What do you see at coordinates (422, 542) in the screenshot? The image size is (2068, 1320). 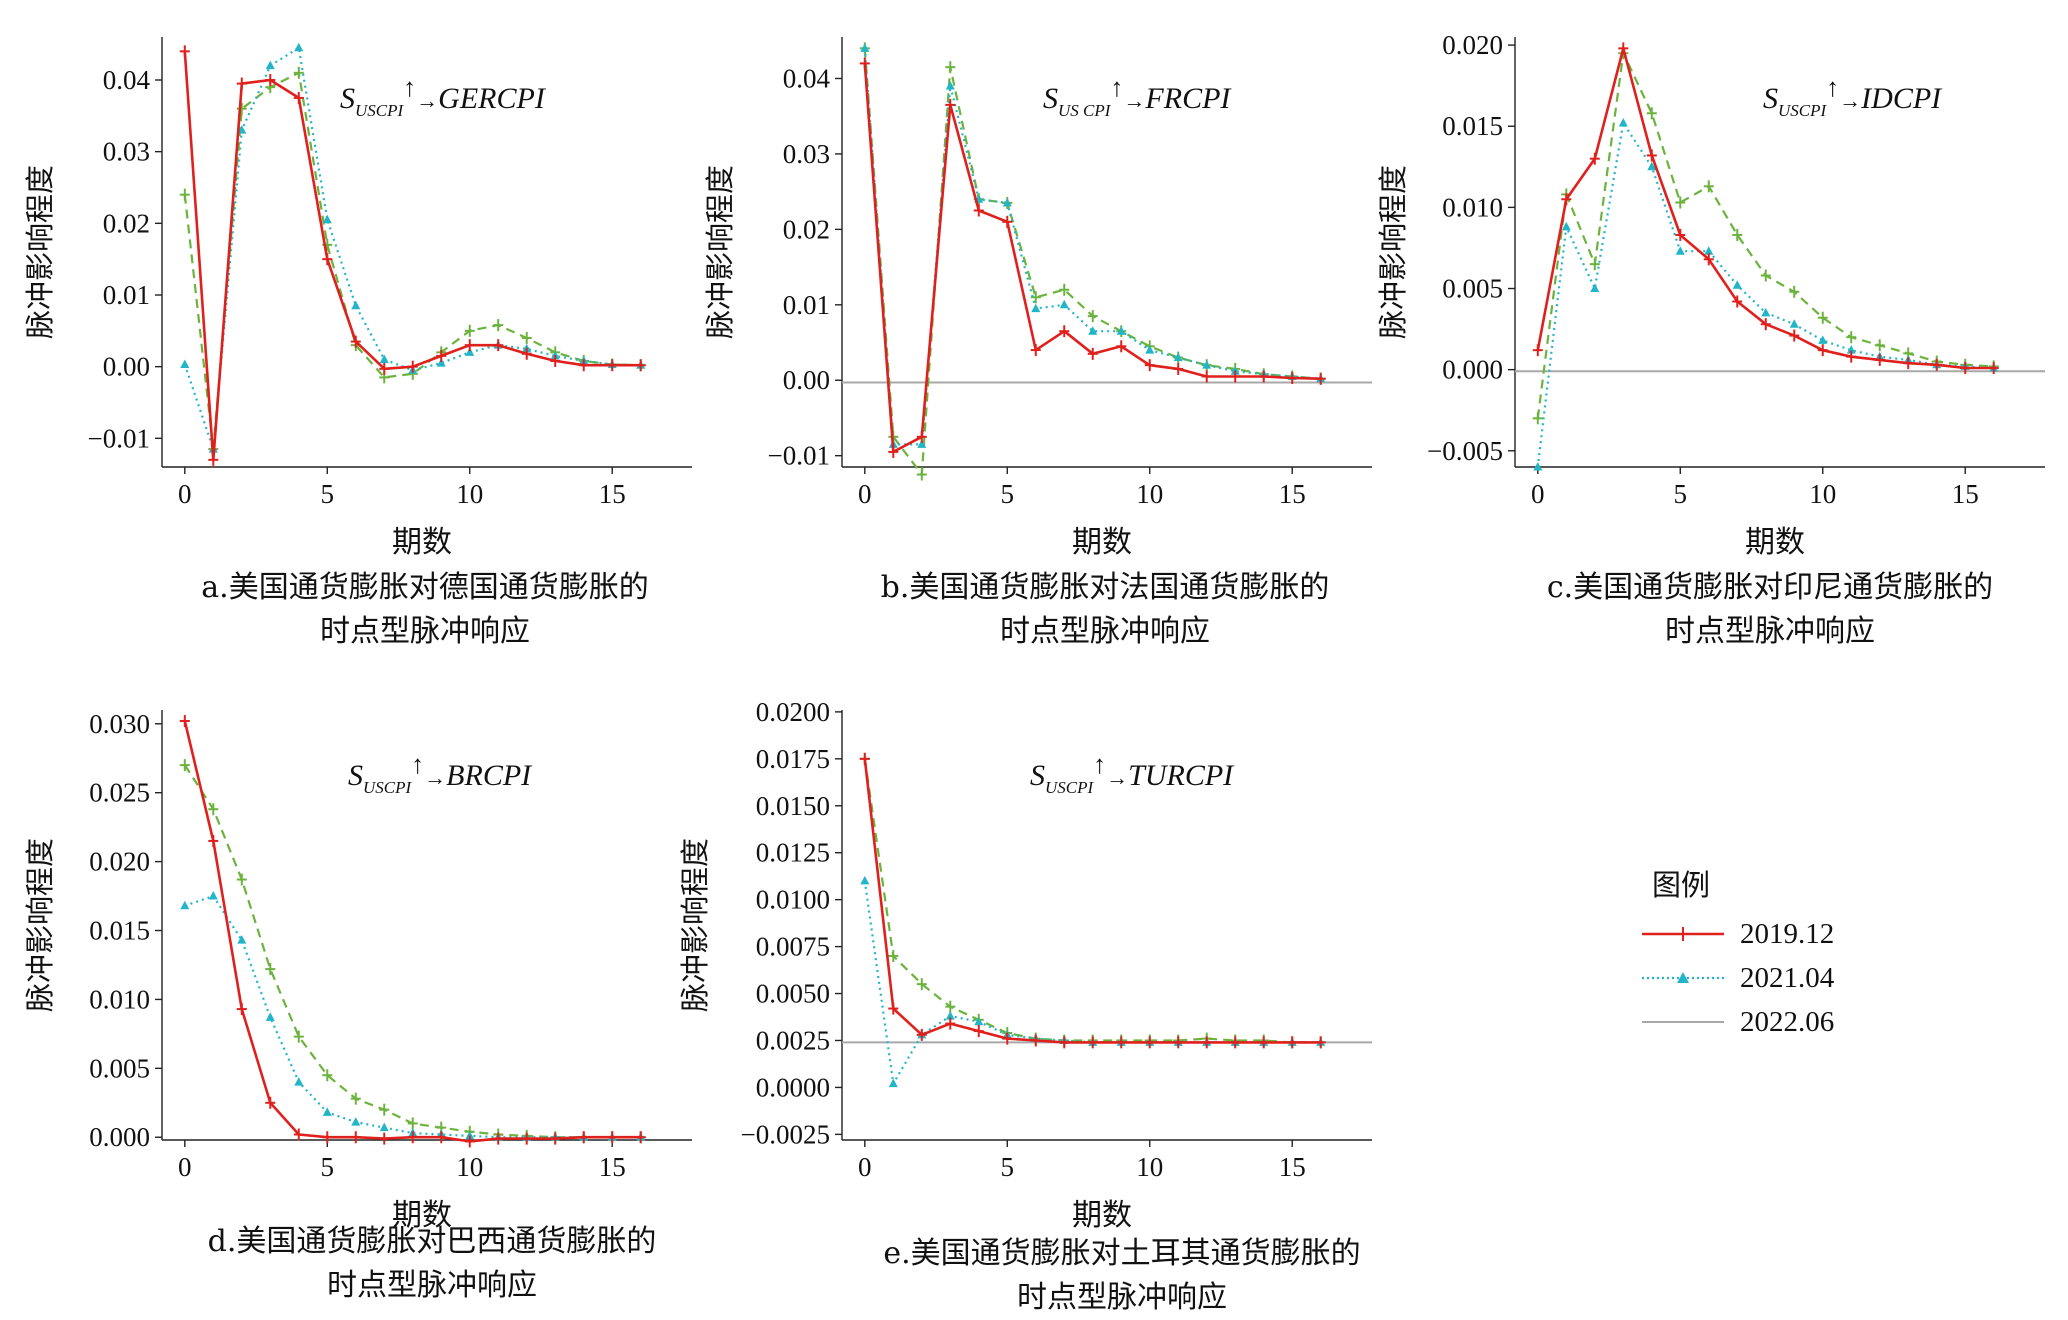 I see `x-axis-label: 期数` at bounding box center [422, 542].